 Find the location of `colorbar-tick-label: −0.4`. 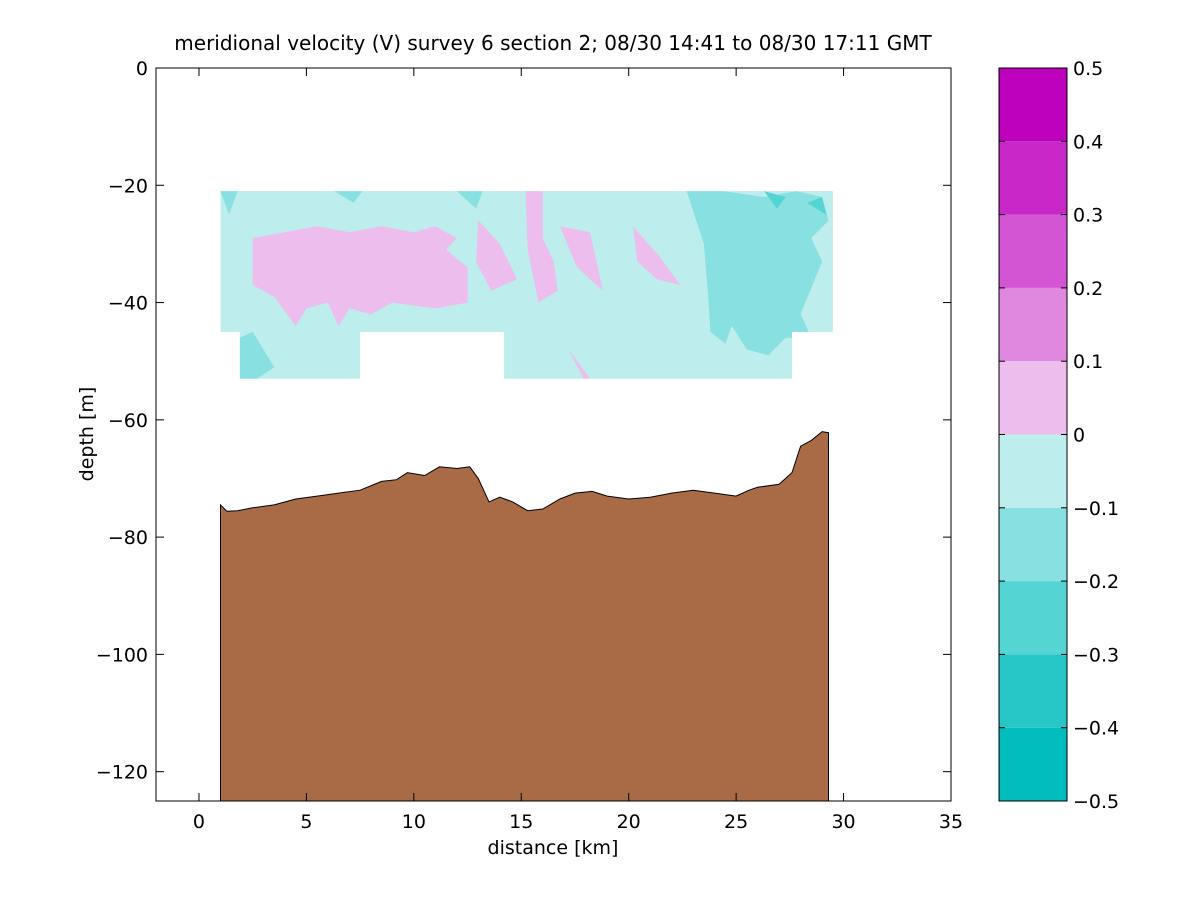

colorbar-tick-label: −0.4 is located at coordinates (1096, 729).